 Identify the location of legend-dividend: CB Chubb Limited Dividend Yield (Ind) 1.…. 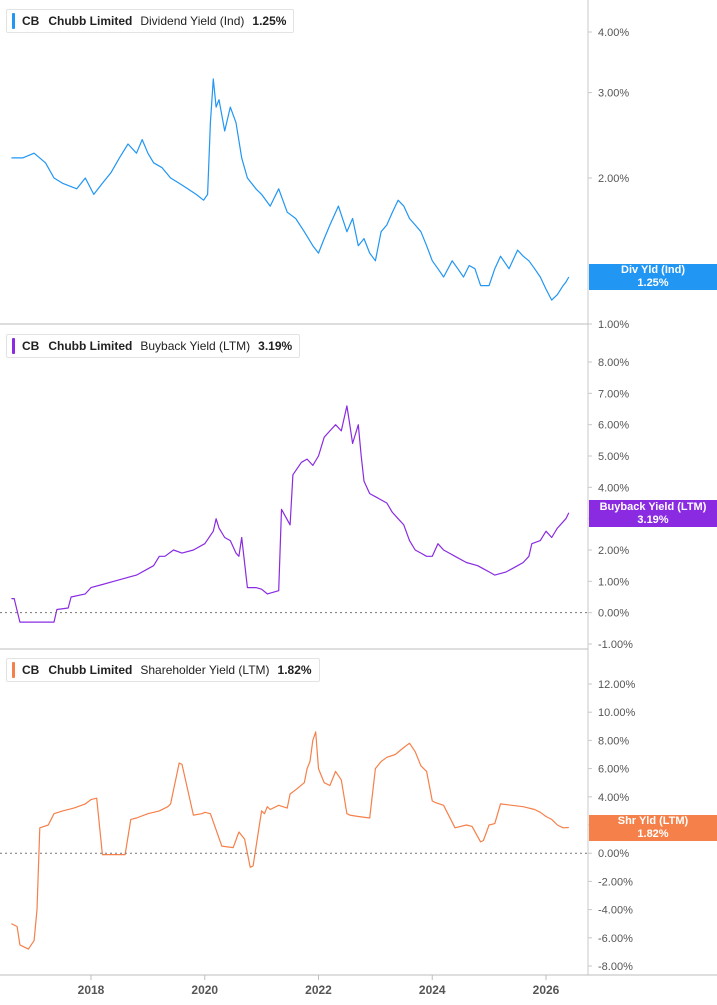
(150, 21).